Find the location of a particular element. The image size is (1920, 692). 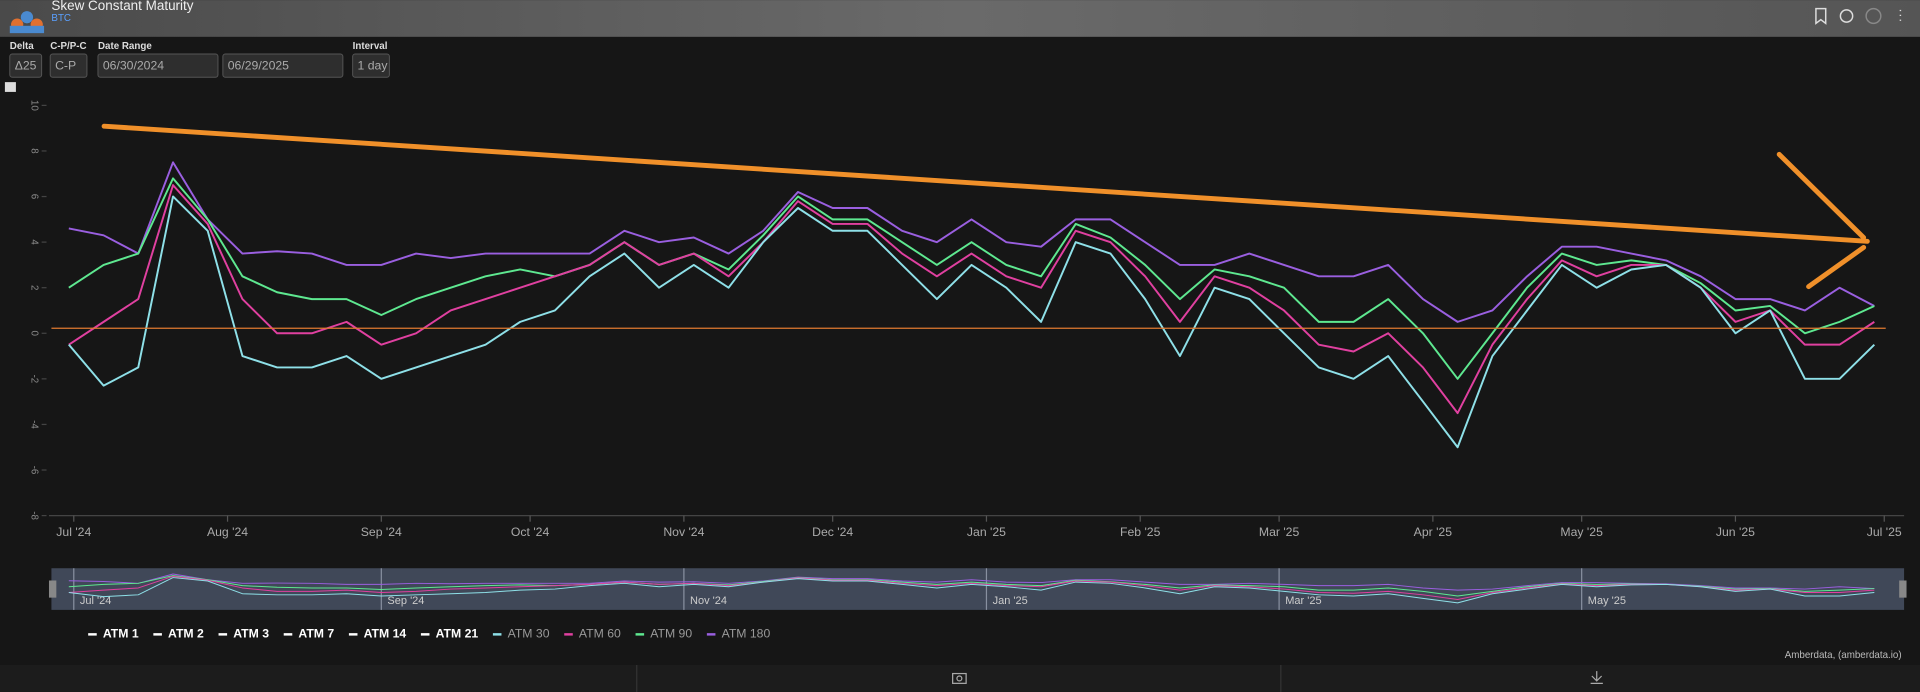

control-value: C-P is located at coordinates (65, 65).